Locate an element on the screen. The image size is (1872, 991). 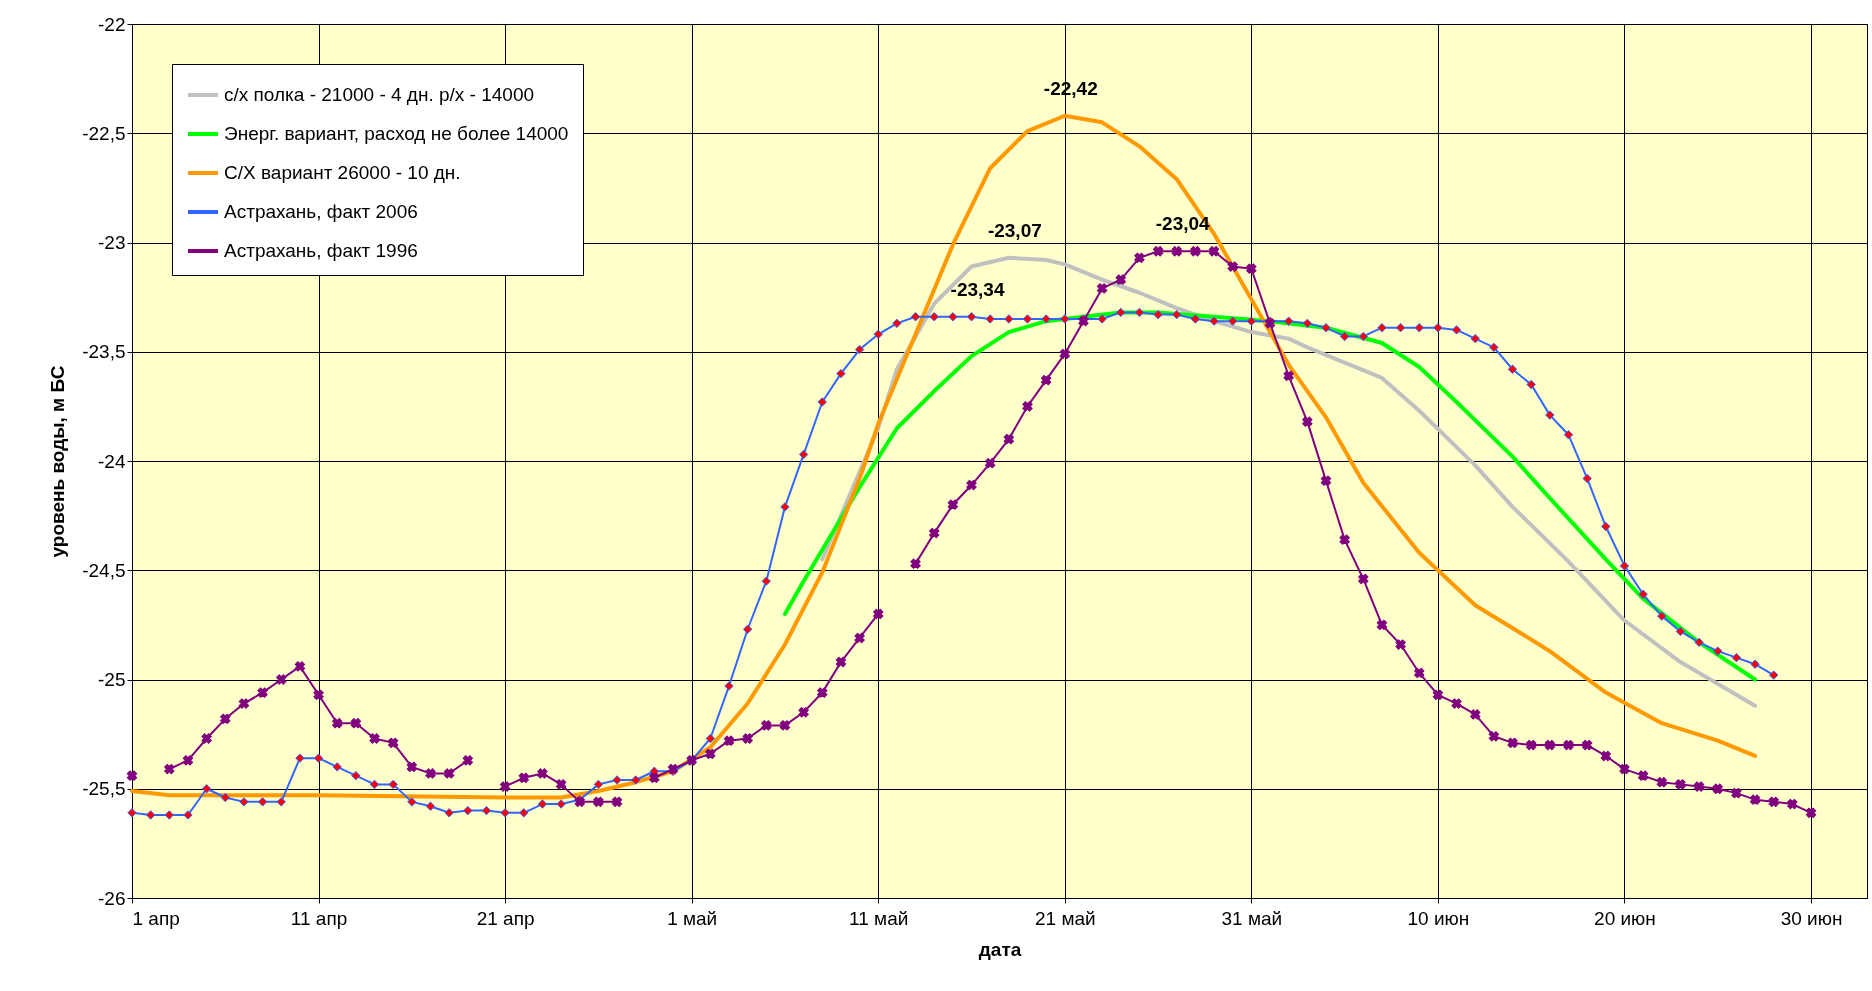
y-tick-label: -23 is located at coordinates (112, 242).